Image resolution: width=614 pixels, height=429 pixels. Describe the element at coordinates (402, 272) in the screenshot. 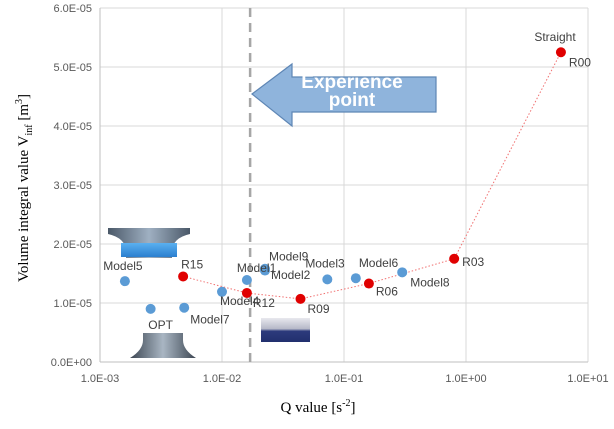

I see `data-point-model8` at that location.